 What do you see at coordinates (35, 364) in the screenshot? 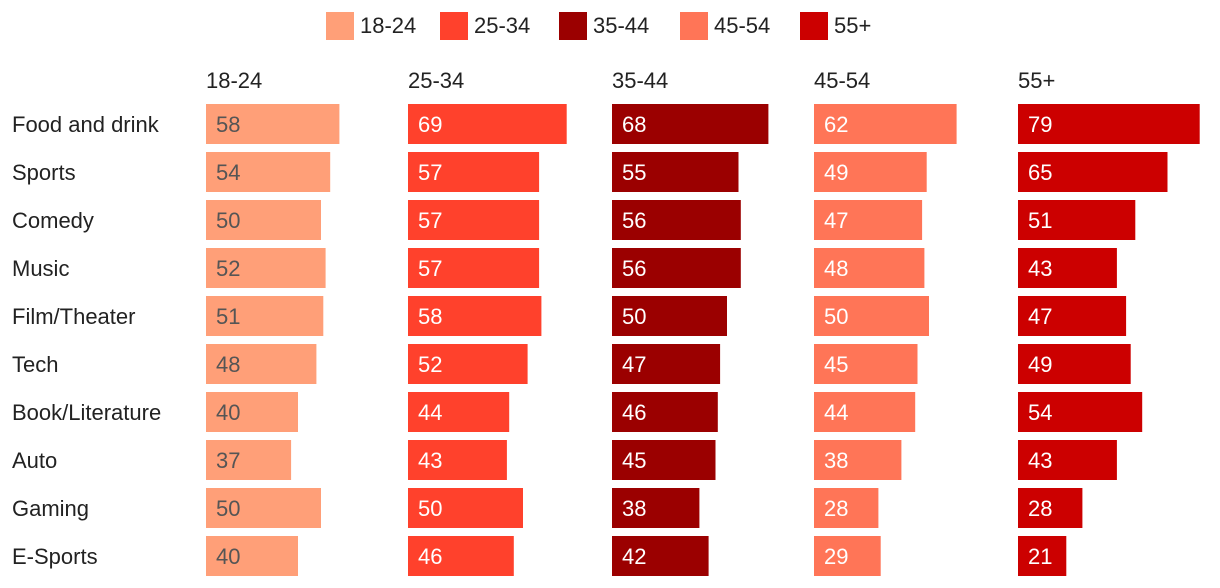
I see `category-label-tech: Tech` at bounding box center [35, 364].